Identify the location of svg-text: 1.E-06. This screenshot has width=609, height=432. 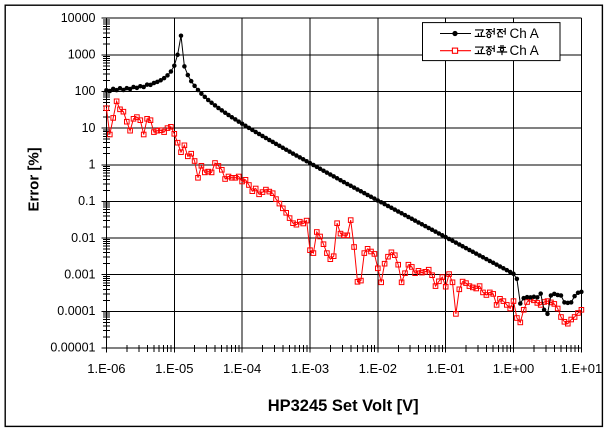
(106, 368).